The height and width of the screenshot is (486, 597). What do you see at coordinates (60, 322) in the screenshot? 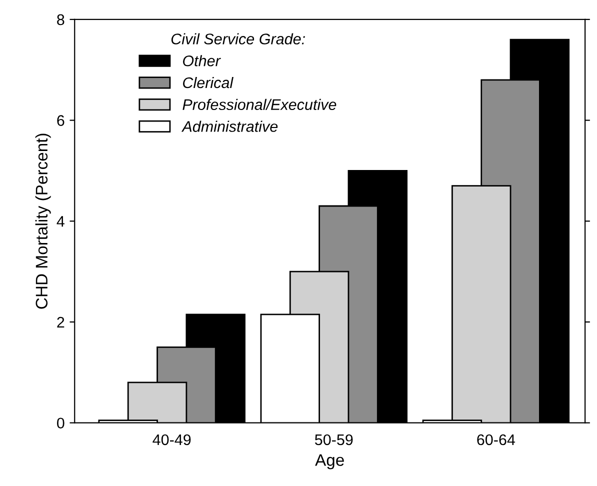
I see `y-tick-label: 2` at bounding box center [60, 322].